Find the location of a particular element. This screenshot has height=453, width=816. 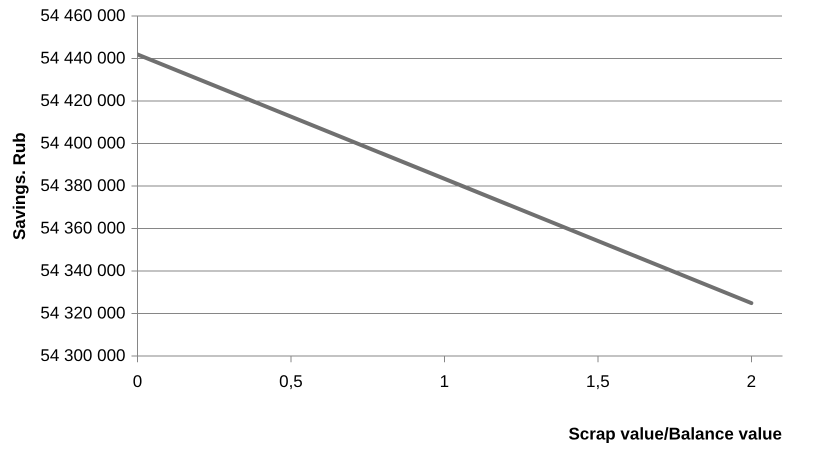

y-tick-label: 54 300 000 is located at coordinates (83, 355).